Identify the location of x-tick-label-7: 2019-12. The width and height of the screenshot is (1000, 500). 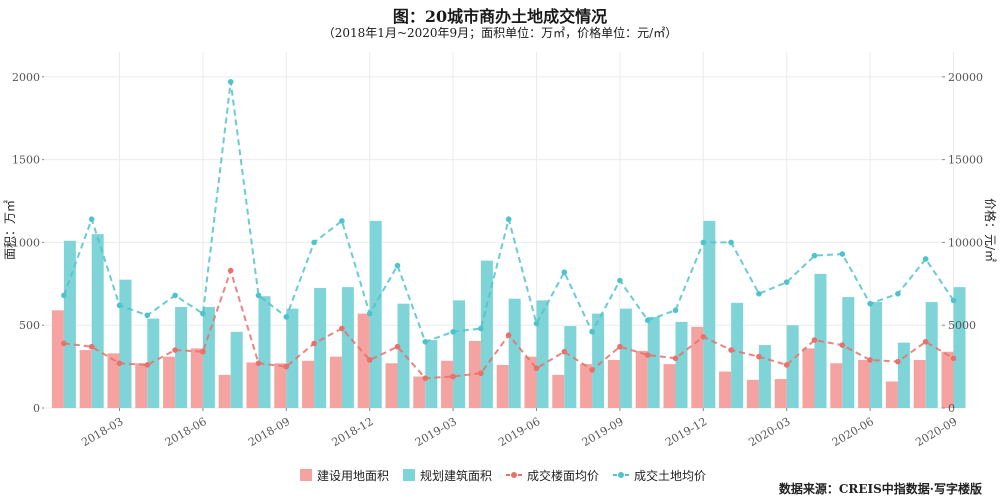
(686, 432).